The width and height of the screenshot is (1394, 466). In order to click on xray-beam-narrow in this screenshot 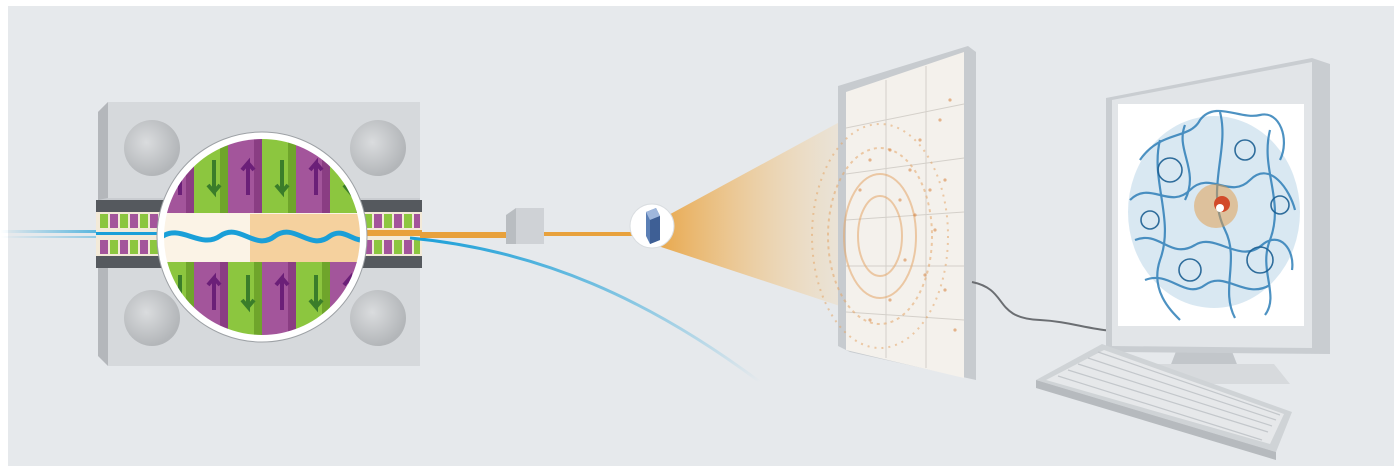, I will do `click(589, 234)`.